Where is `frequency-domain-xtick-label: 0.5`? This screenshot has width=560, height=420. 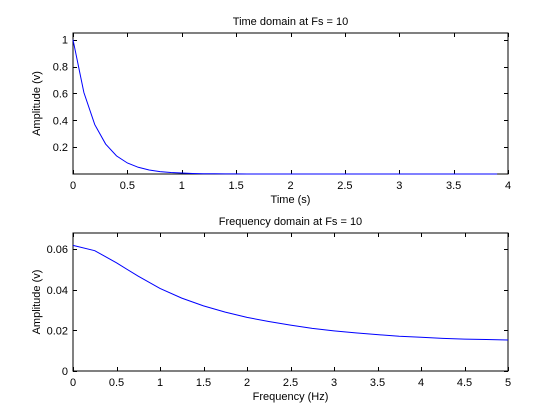
frequency-domain-xtick-label: 0.5 is located at coordinates (116, 383).